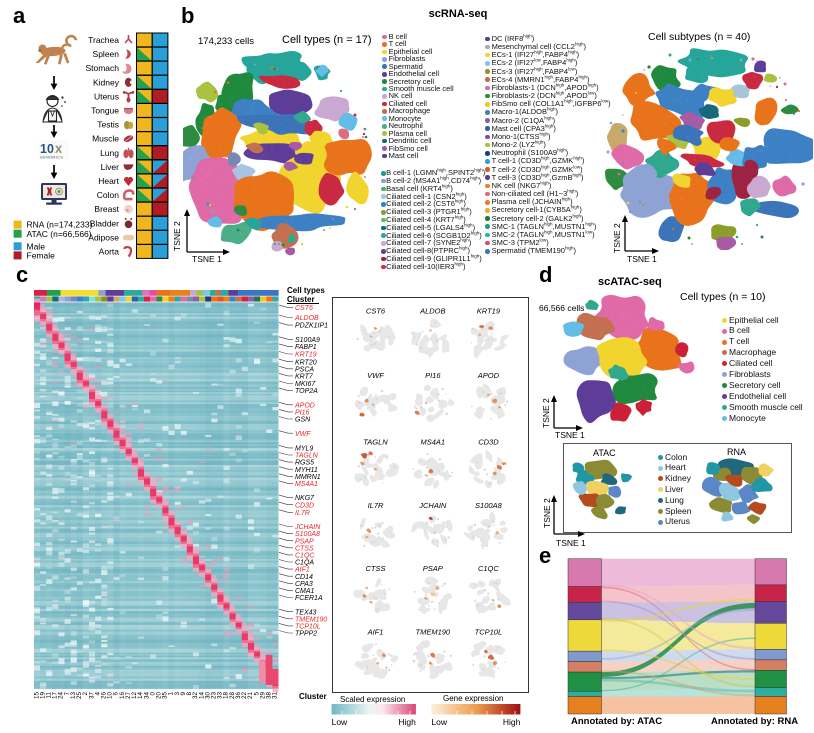  I want to click on svg-text: TAGLN, so click(307, 456).